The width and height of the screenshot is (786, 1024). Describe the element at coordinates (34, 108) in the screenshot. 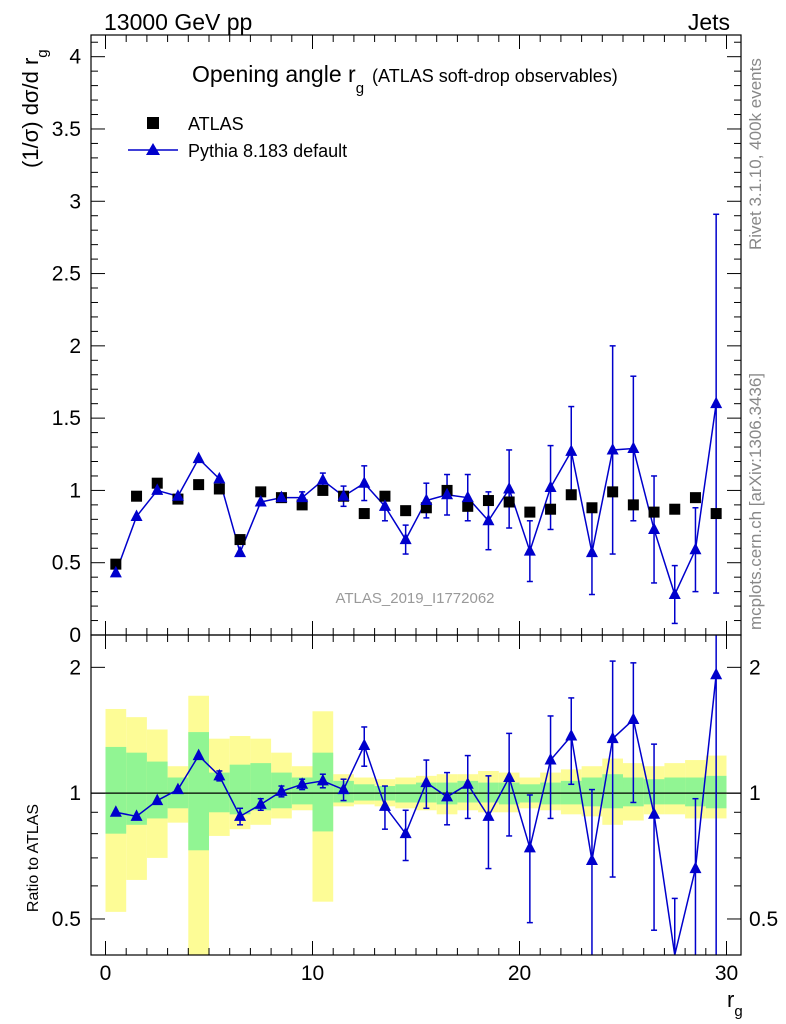

I see `main-y-axis-label: (1/σ) dσ/d rg` at that location.